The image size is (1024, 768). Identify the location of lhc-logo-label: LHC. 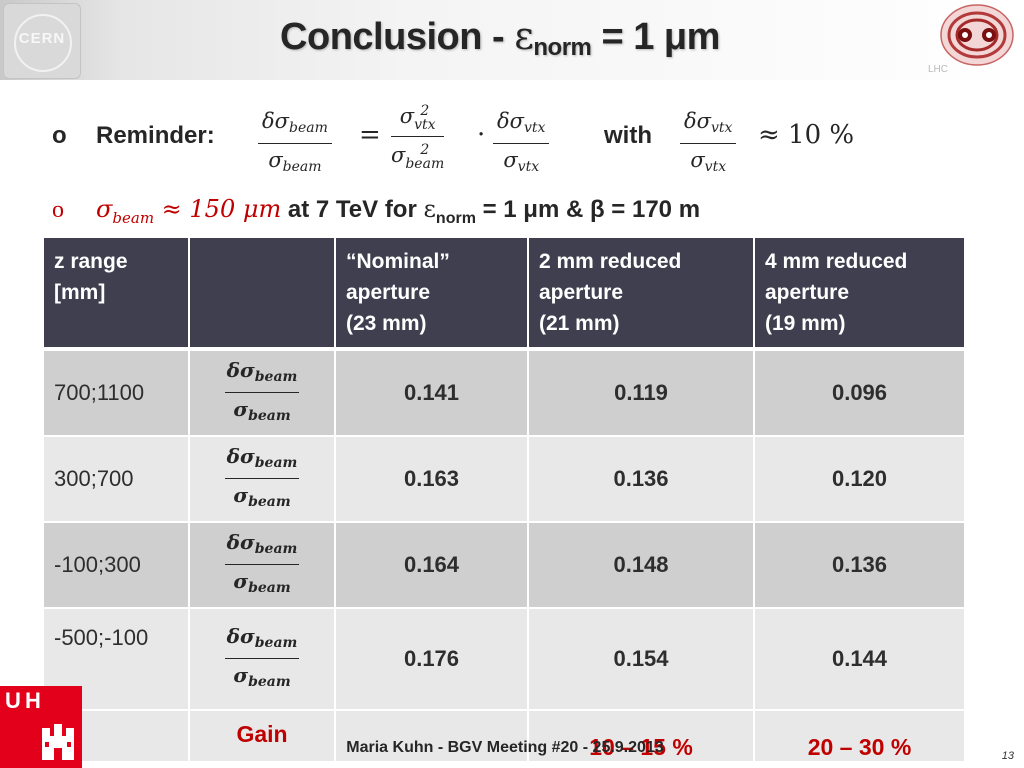
(938, 69).